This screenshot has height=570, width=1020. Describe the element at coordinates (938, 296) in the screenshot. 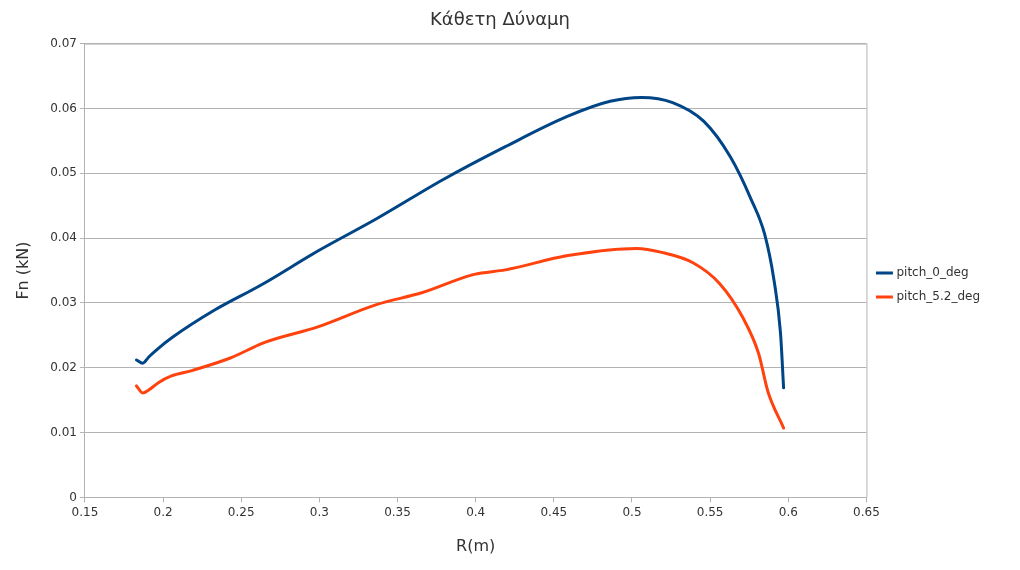

I see `legend-label: pitch_5.2_deg` at that location.